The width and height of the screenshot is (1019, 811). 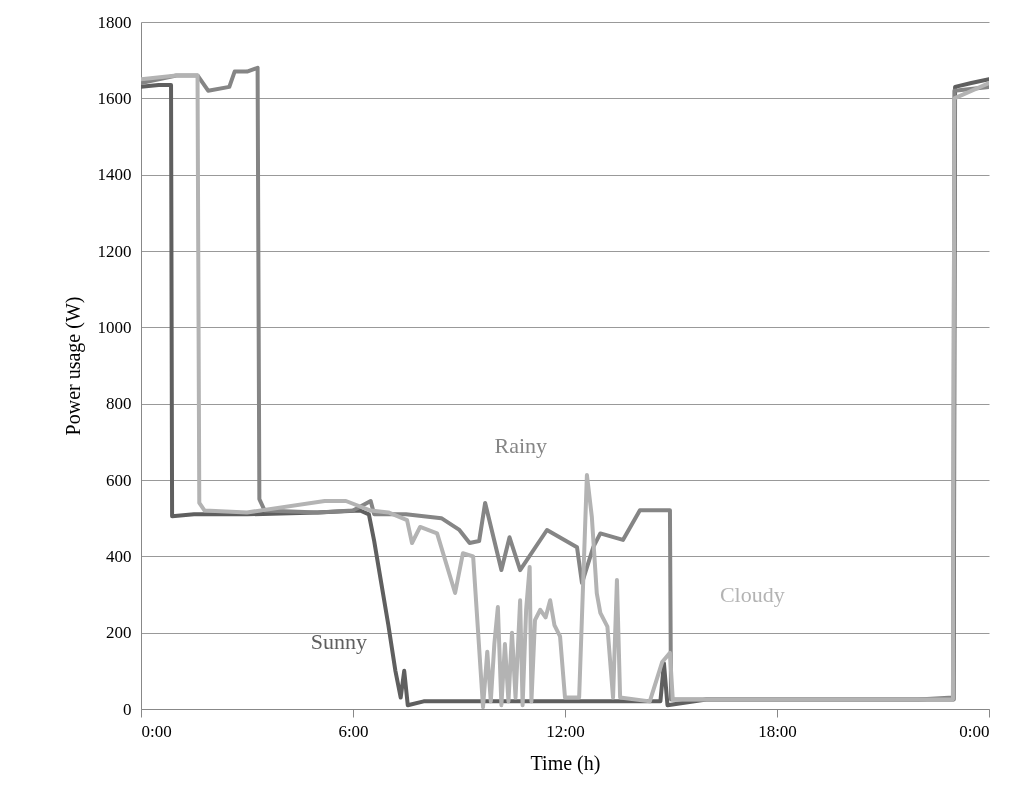 I want to click on text: Rainy, so click(x=521, y=445).